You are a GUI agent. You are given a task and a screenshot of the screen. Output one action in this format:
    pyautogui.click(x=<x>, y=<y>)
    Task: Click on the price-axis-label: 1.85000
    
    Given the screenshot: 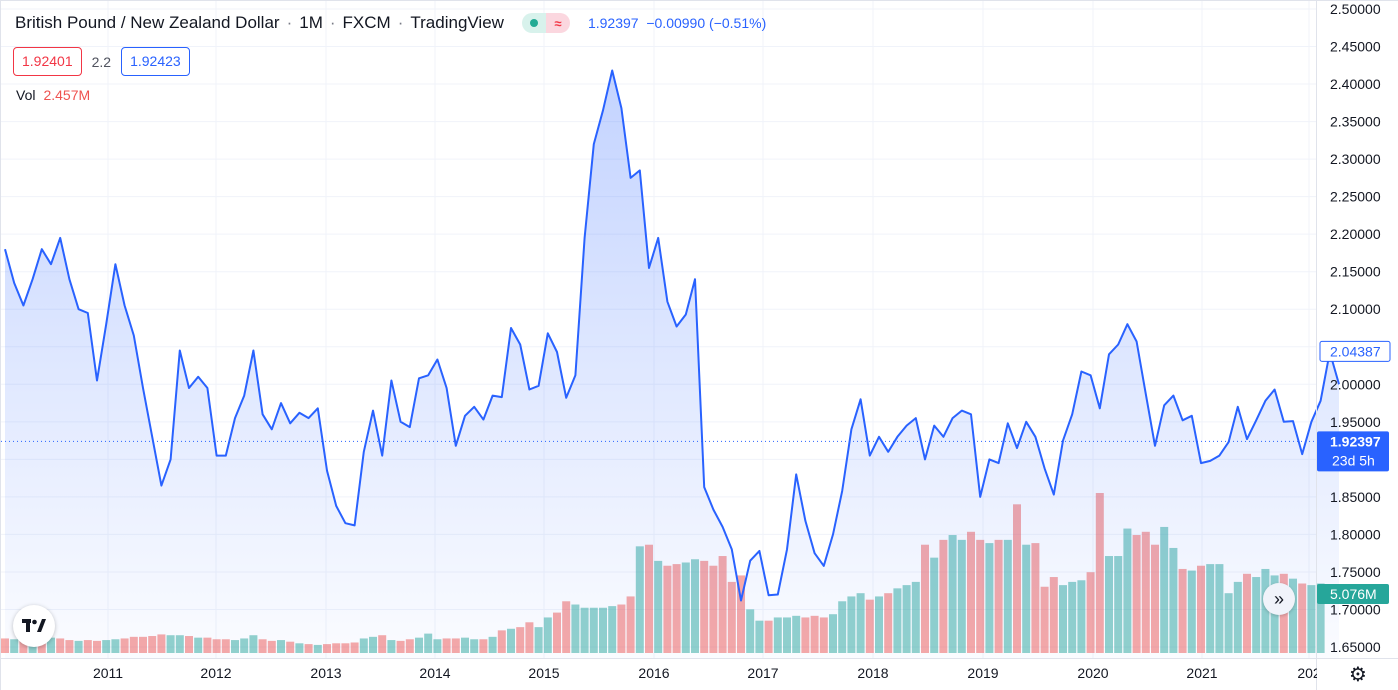 What is the action you would take?
    pyautogui.click(x=1355, y=497)
    